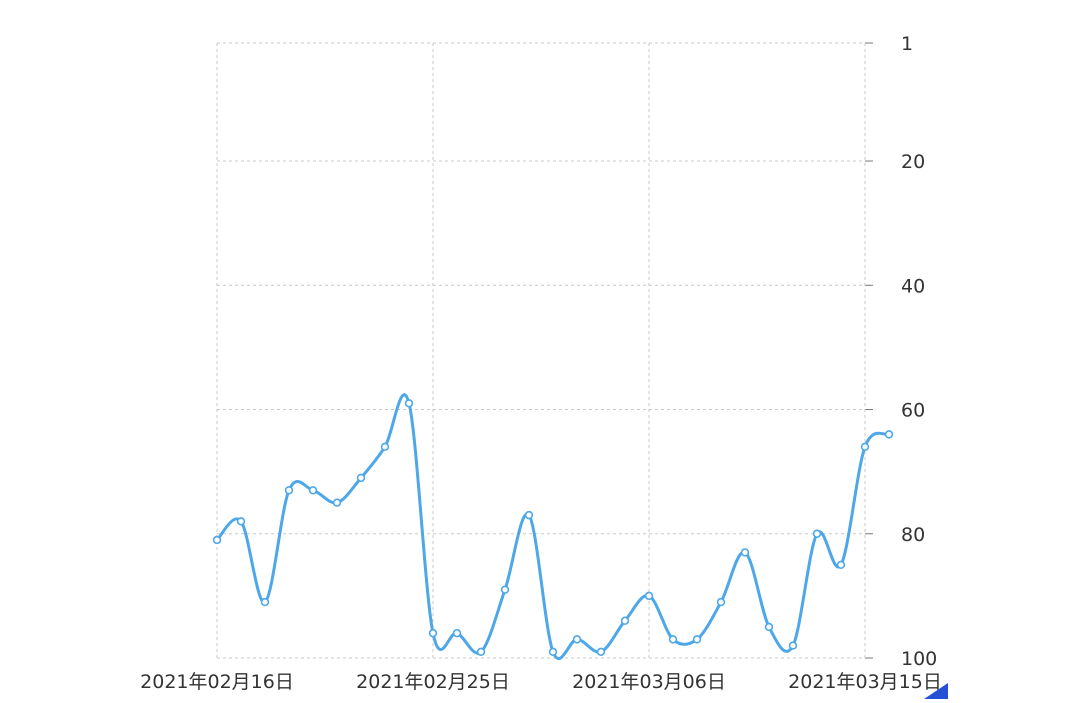  I want to click on x-tick-label-3: 2021年03月15日, so click(865, 682).